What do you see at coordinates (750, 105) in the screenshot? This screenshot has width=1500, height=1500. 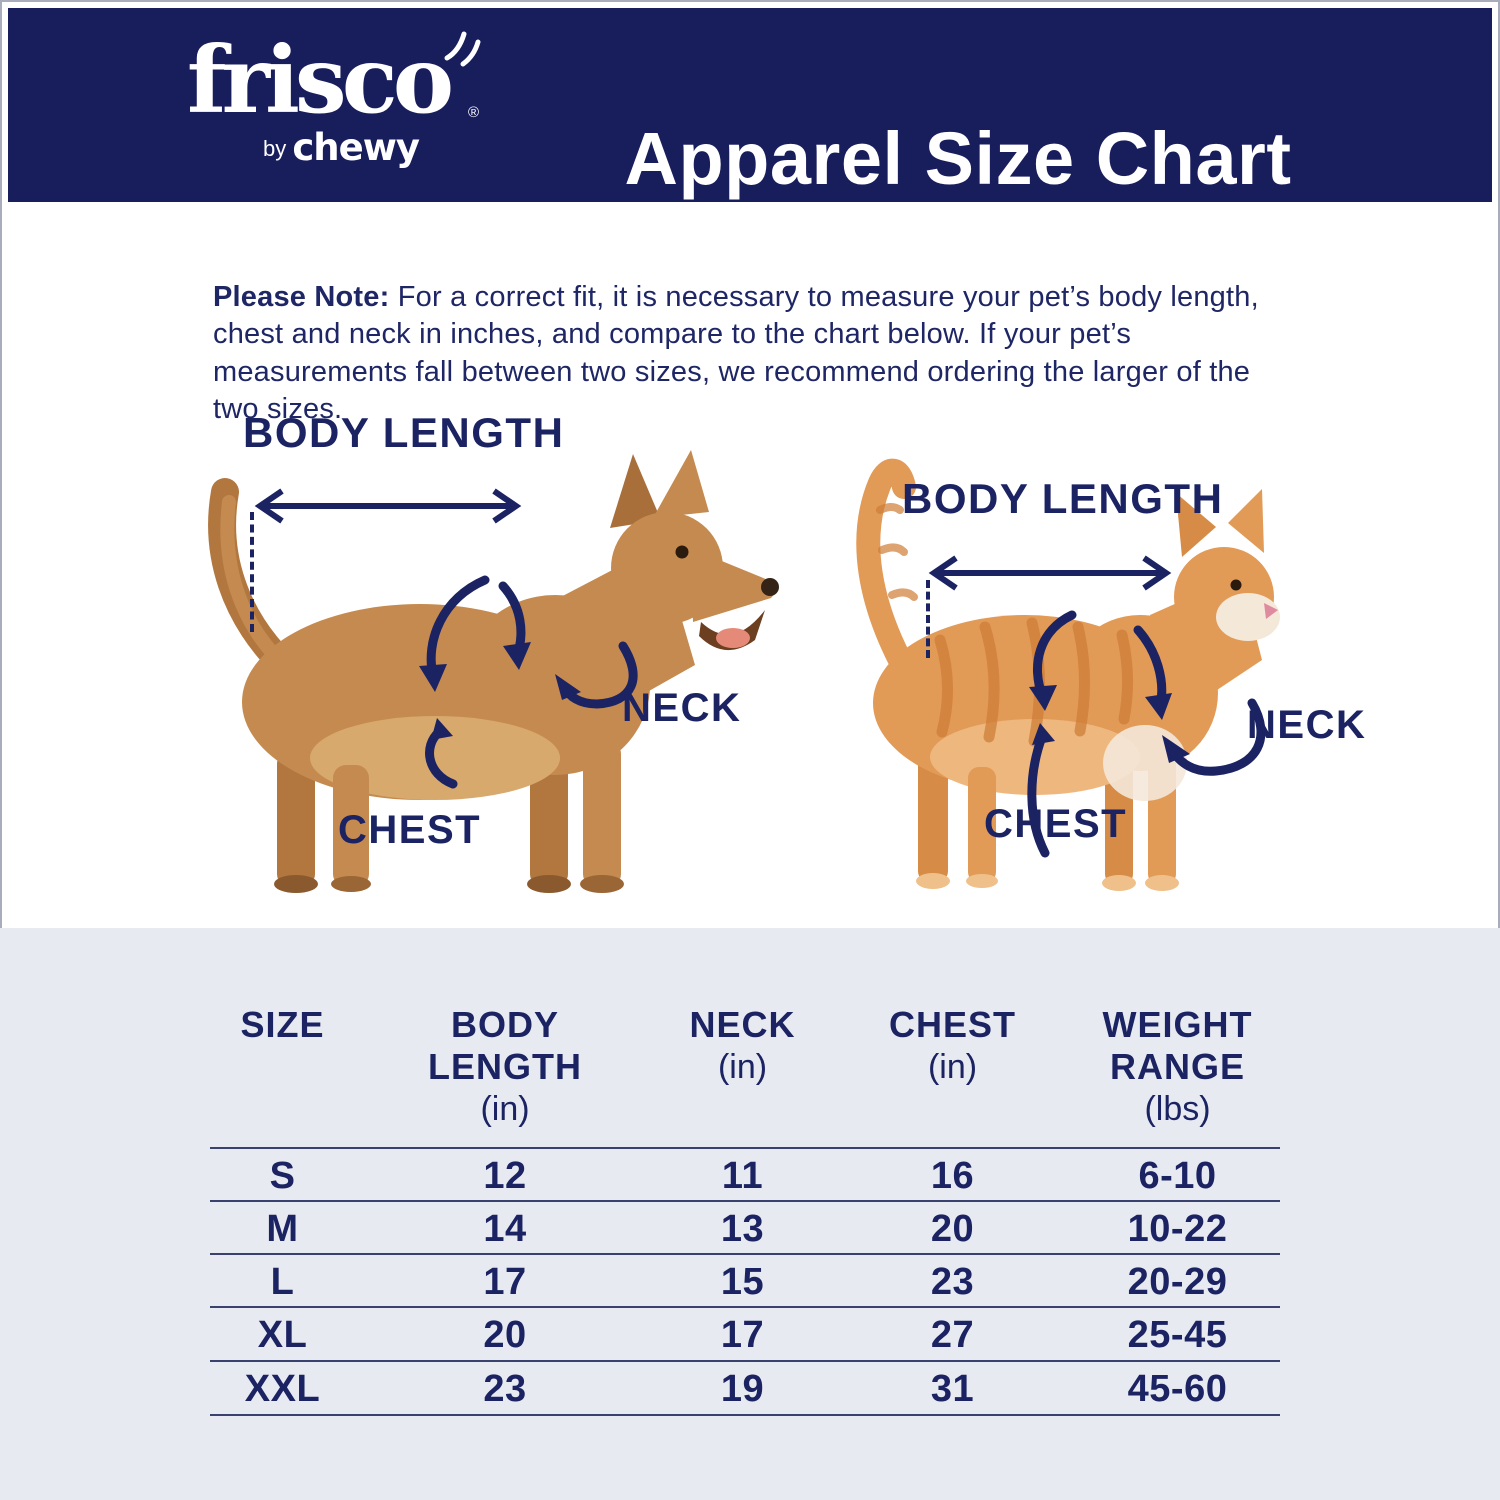 I see `header-banner: frisco ® by chewy Apparel Size Chart` at bounding box center [750, 105].